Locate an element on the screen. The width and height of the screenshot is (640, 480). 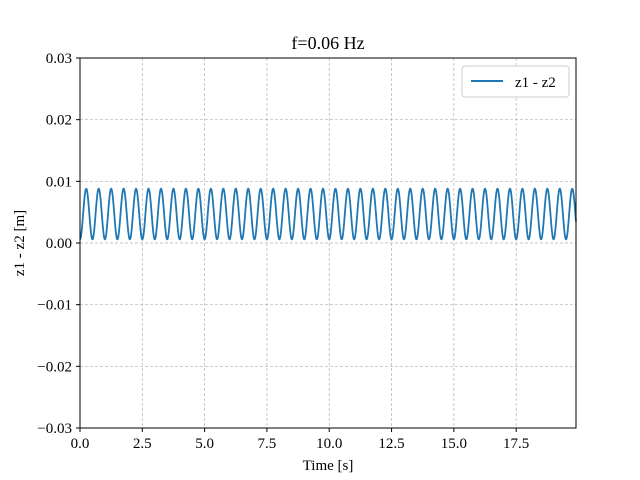
y-tick-label: 0.00 is located at coordinates (59, 244).